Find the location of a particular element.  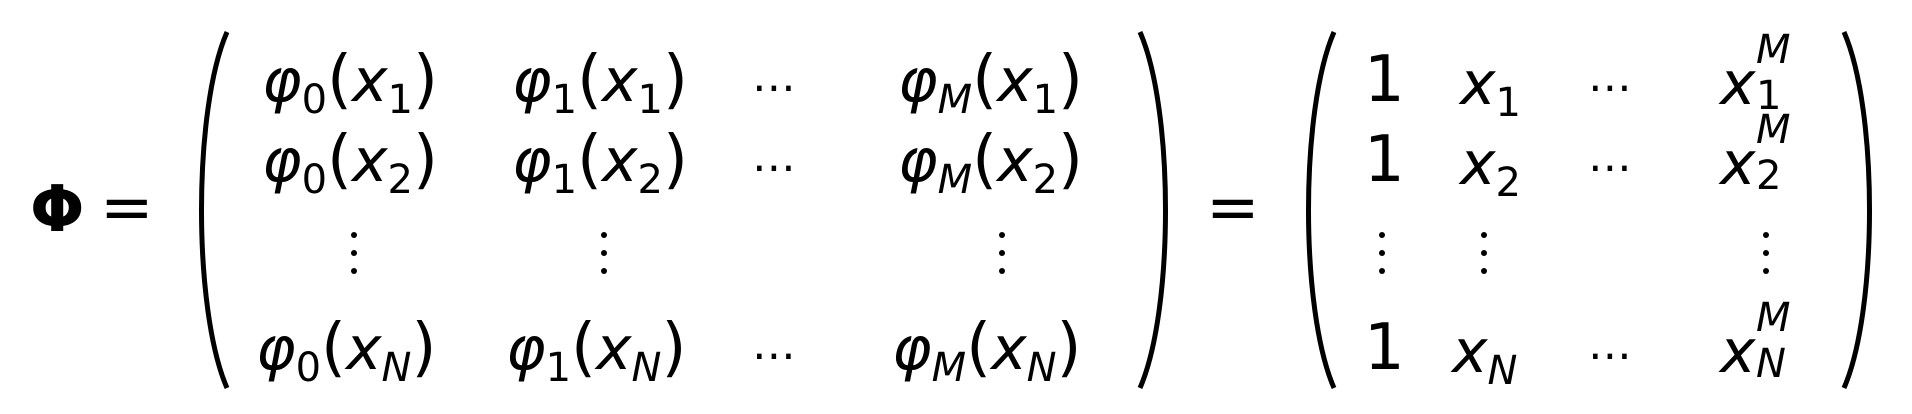

rm-r4-c2: xN is located at coordinates (1484, 356).